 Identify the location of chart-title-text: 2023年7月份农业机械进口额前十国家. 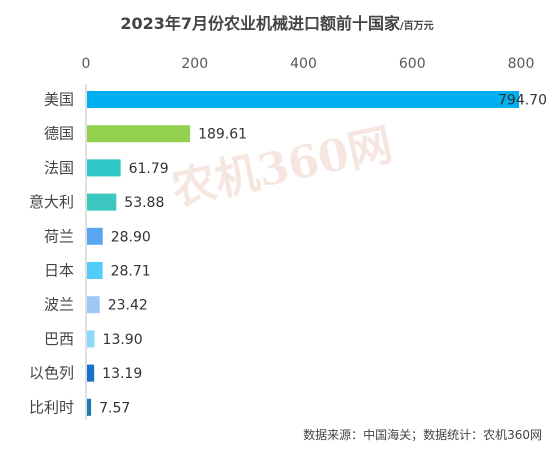
(260, 23).